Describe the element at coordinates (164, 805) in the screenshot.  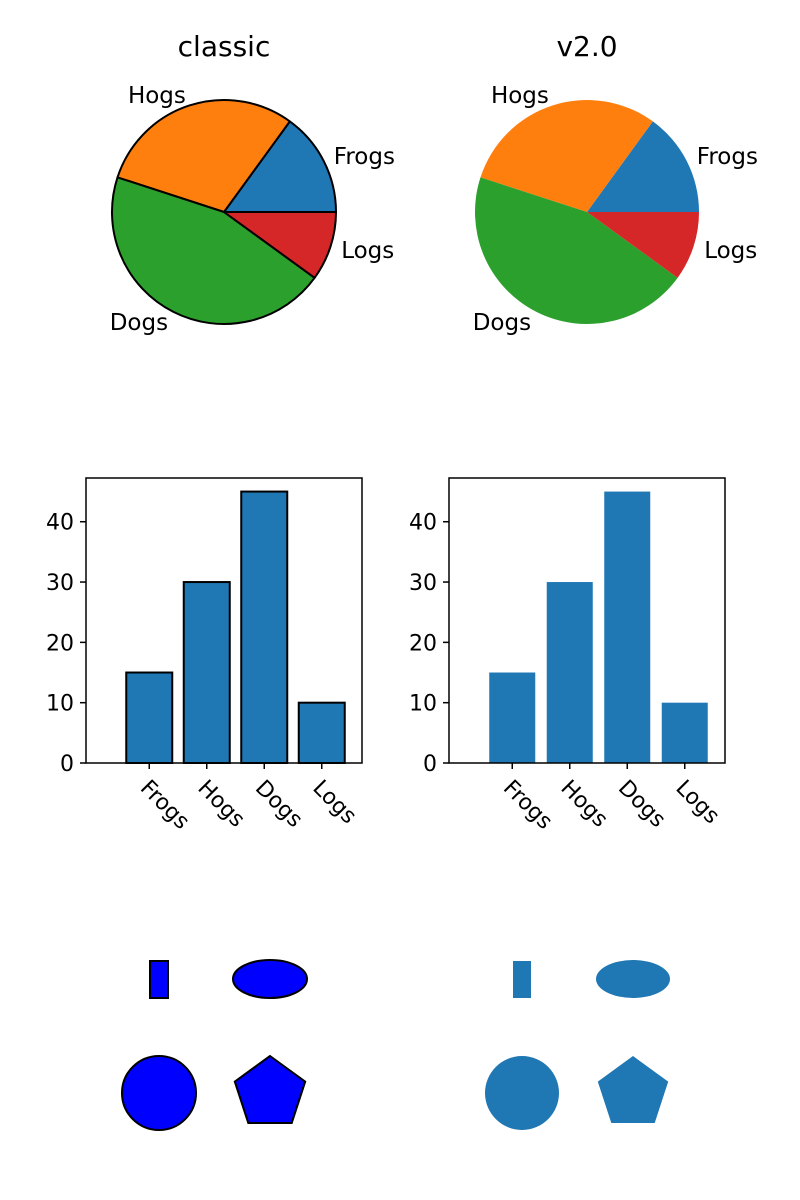
I see `xtick-label-frogs-classic: Frogs` at that location.